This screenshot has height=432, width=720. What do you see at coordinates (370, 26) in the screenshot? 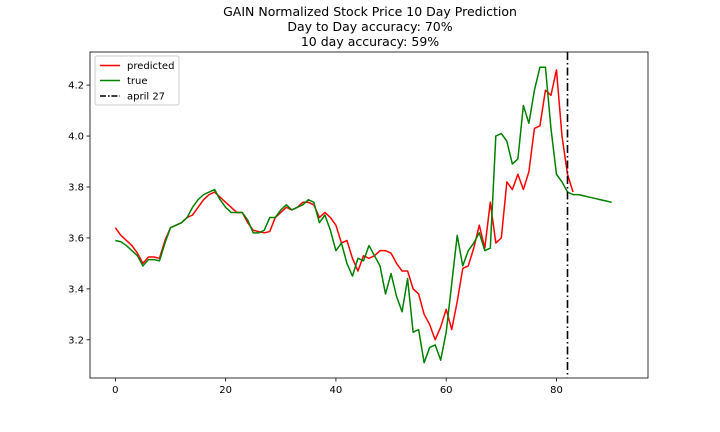
I see `chart-subtitle-day-accuracy: Day to Day accuracy: 70%` at bounding box center [370, 26].